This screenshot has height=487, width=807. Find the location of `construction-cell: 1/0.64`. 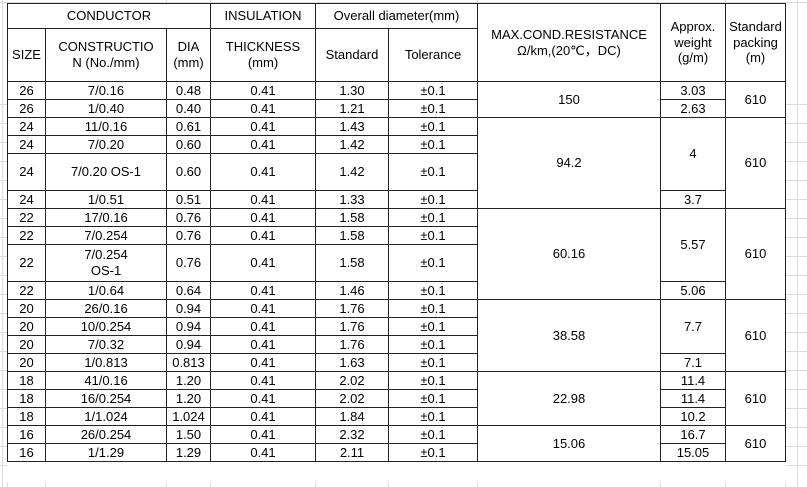

construction-cell: 1/0.64 is located at coordinates (106, 290).